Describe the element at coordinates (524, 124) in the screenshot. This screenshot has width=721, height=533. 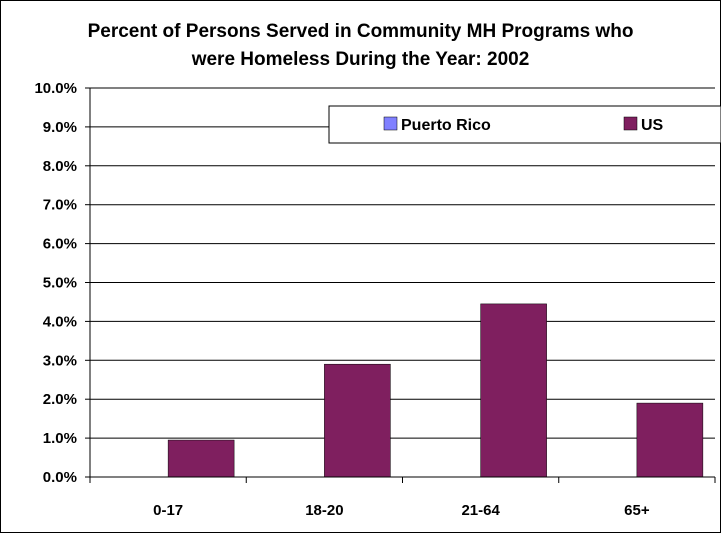
I see `legend: Puerto Rico US` at that location.